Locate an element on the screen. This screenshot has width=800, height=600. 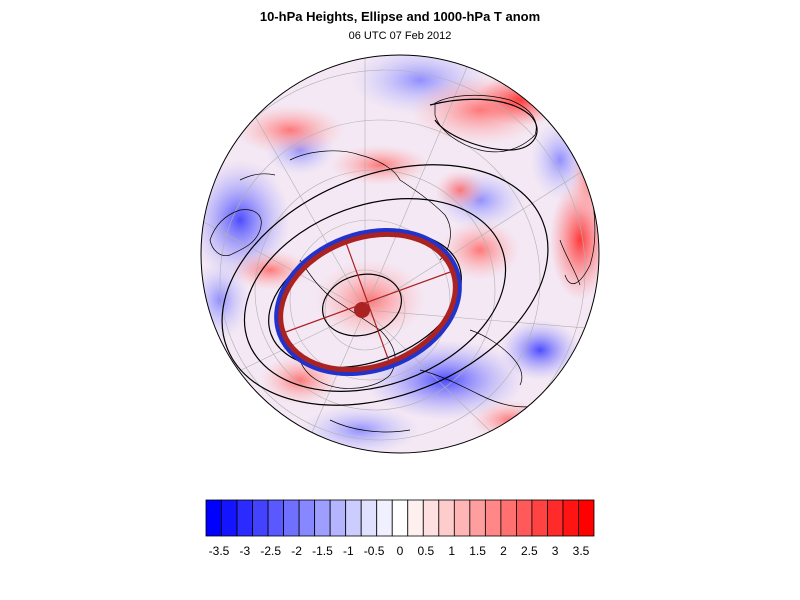
vortex-ellipse is located at coordinates (368, 302).